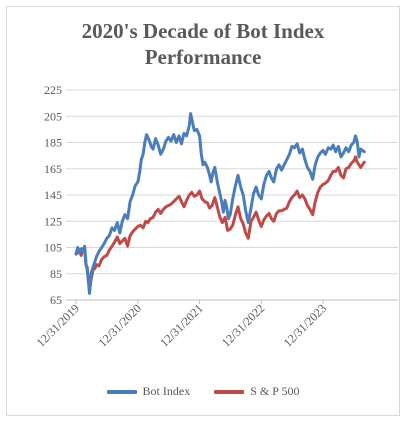  I want to click on y-tick-label: 225, so click(53, 90).